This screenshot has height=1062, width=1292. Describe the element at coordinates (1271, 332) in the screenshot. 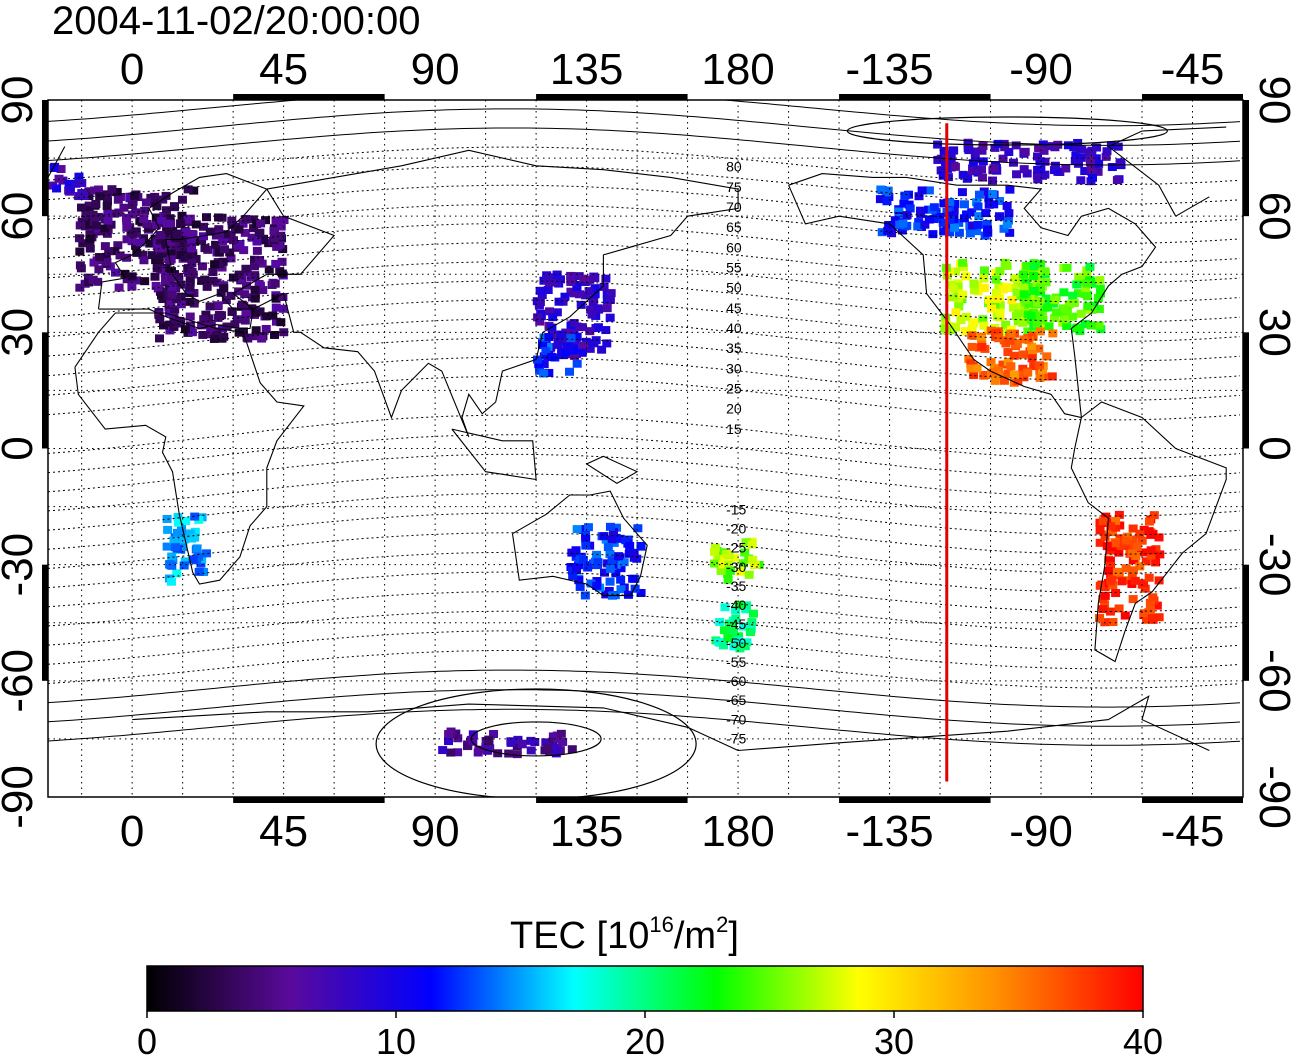

I see `lat-tick-right: 30` at that location.